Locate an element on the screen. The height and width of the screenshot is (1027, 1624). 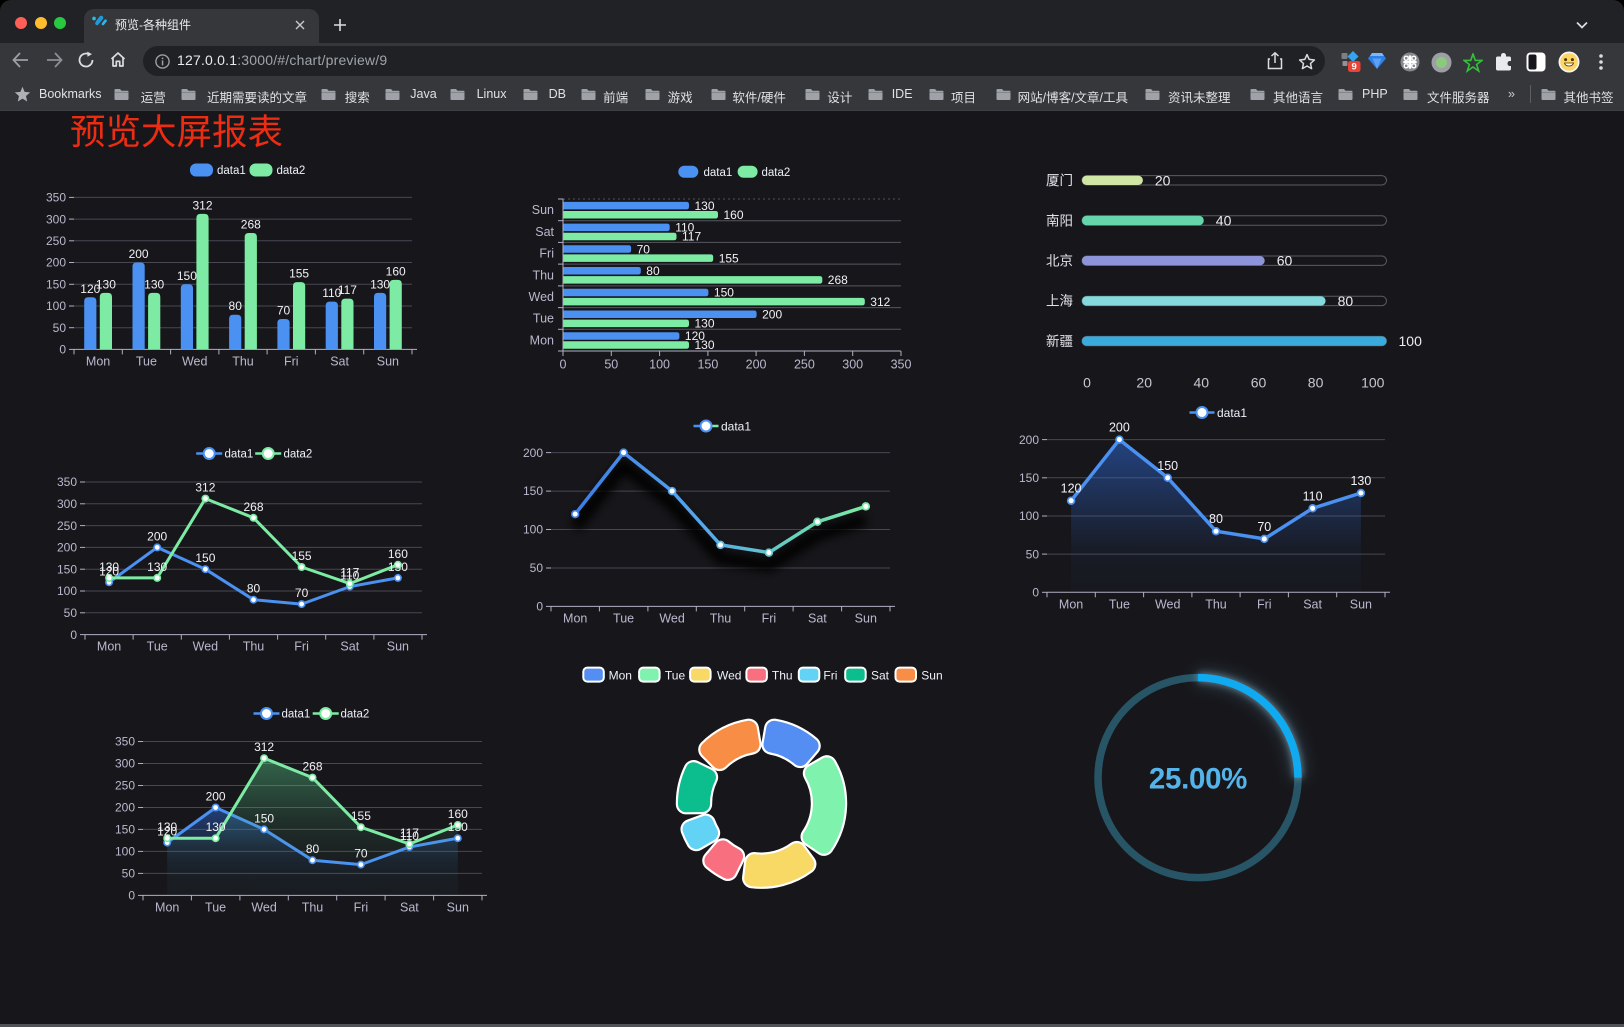
svg-text: 312 is located at coordinates (880, 302).